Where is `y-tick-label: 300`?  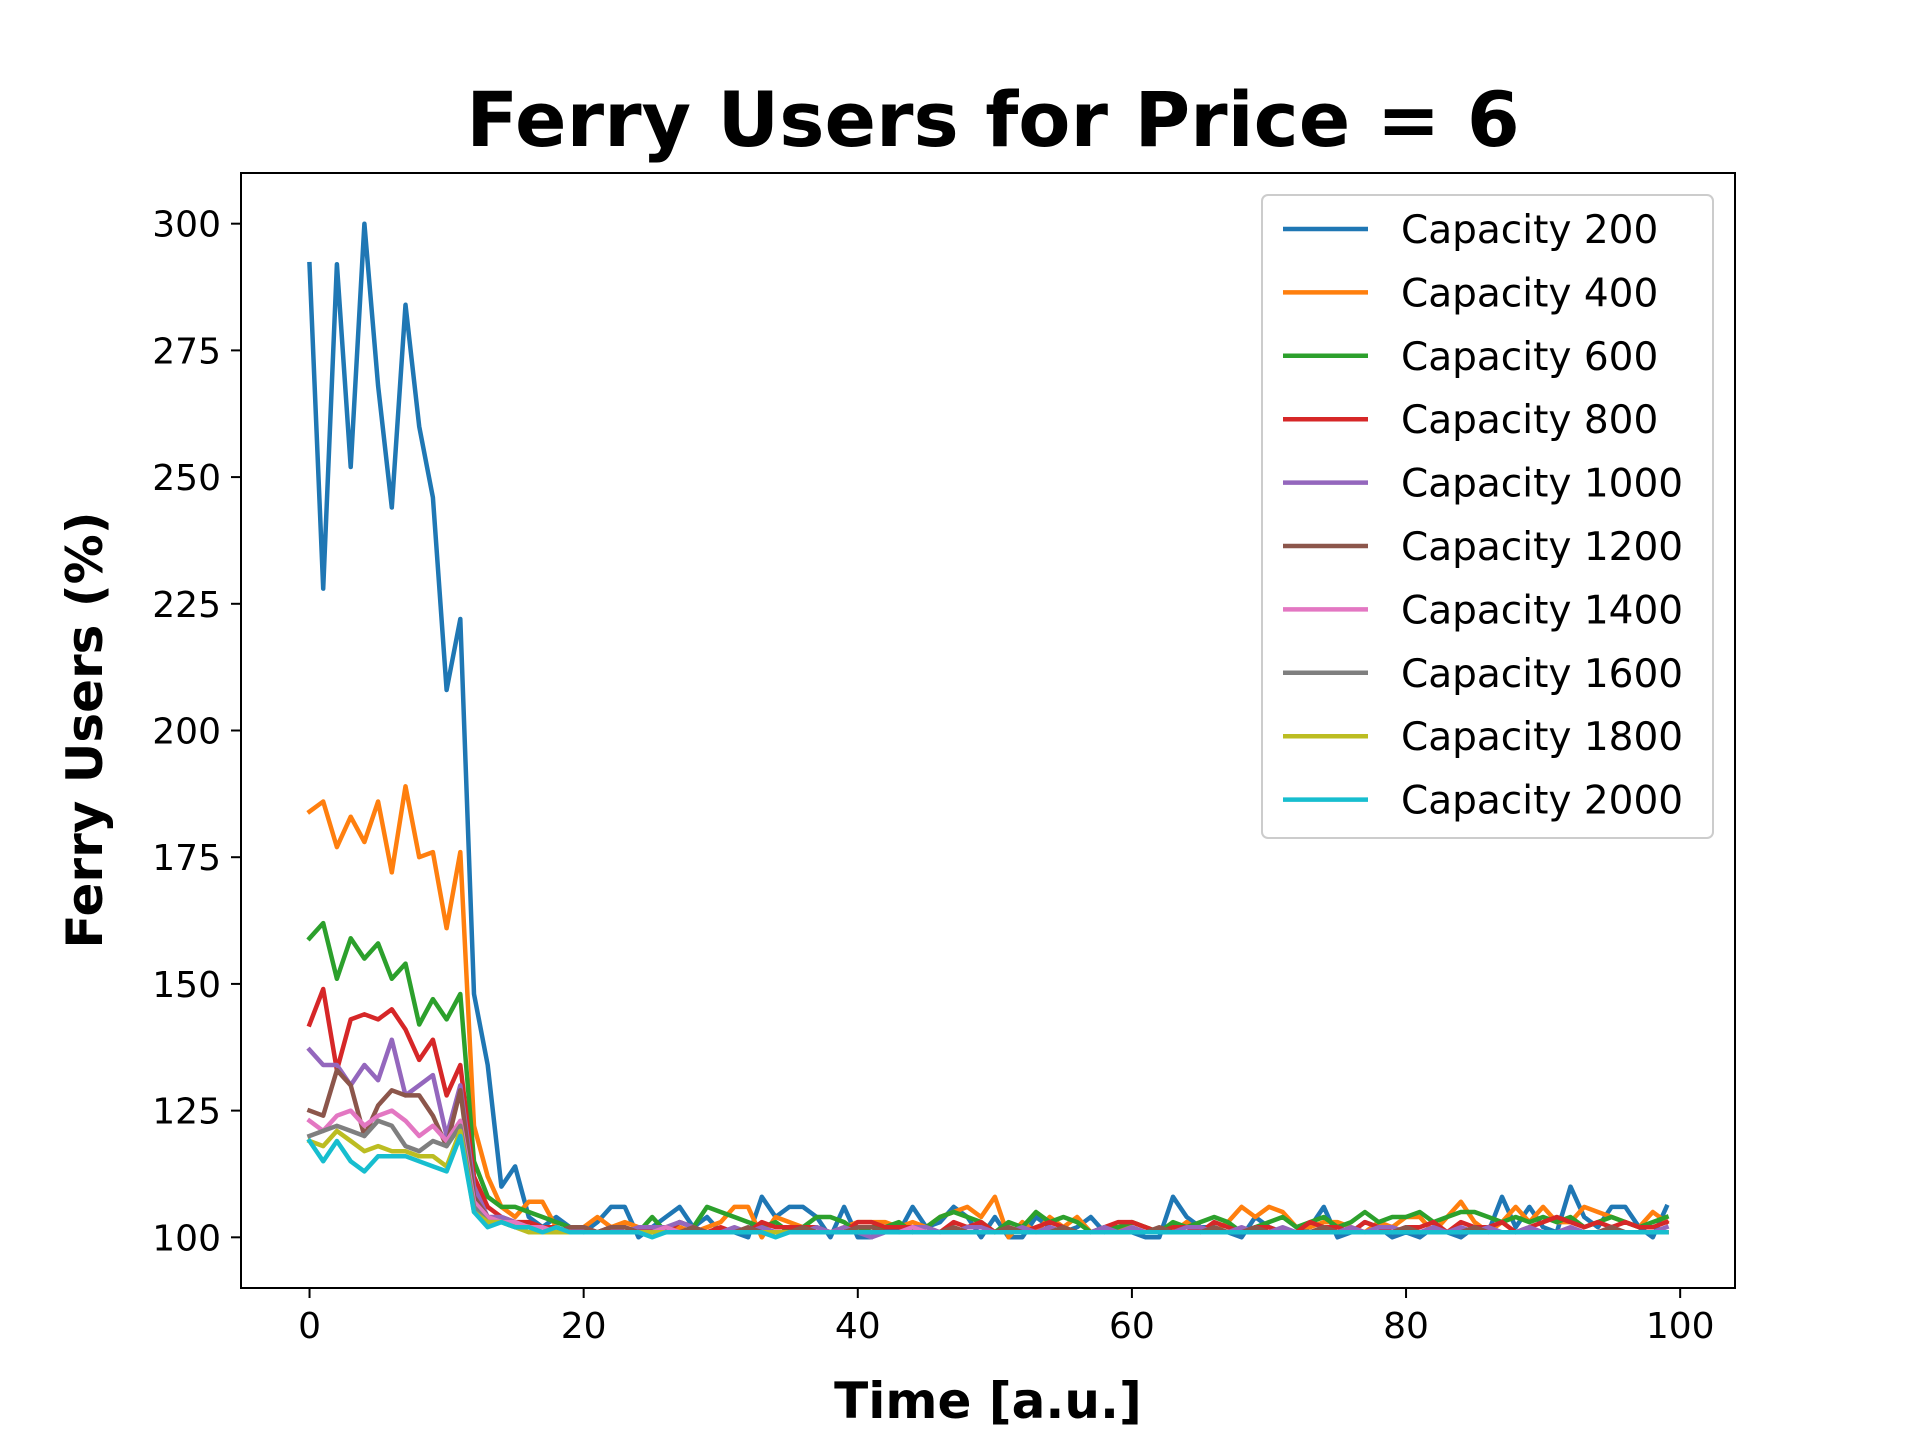 y-tick-label: 300 is located at coordinates (186, 225).